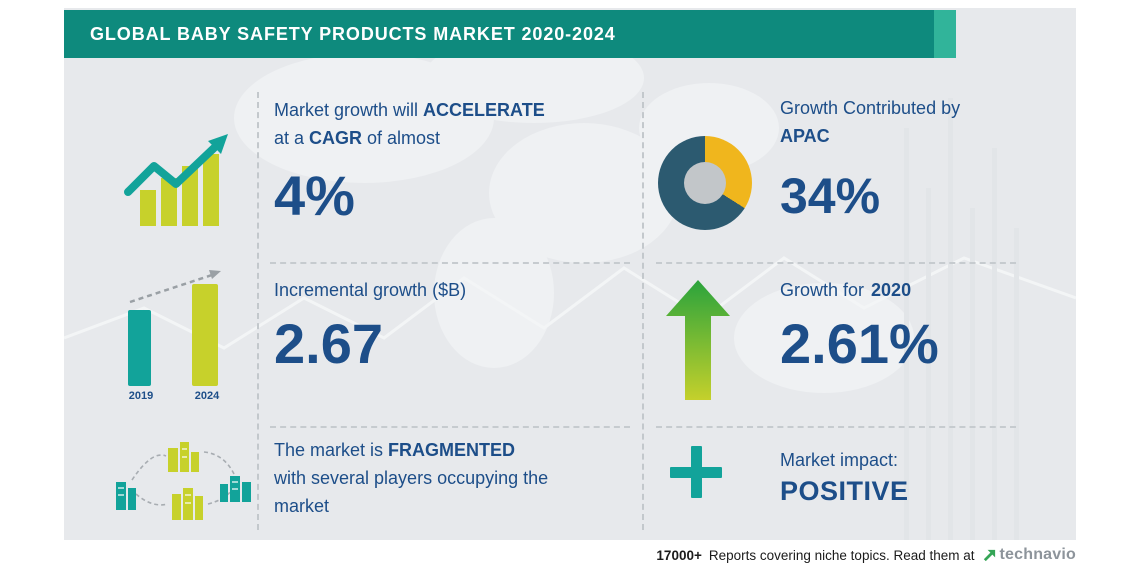 Image resolution: width=1140 pixels, height=570 pixels. What do you see at coordinates (696, 472) in the screenshot?
I see `plus-icon` at bounding box center [696, 472].